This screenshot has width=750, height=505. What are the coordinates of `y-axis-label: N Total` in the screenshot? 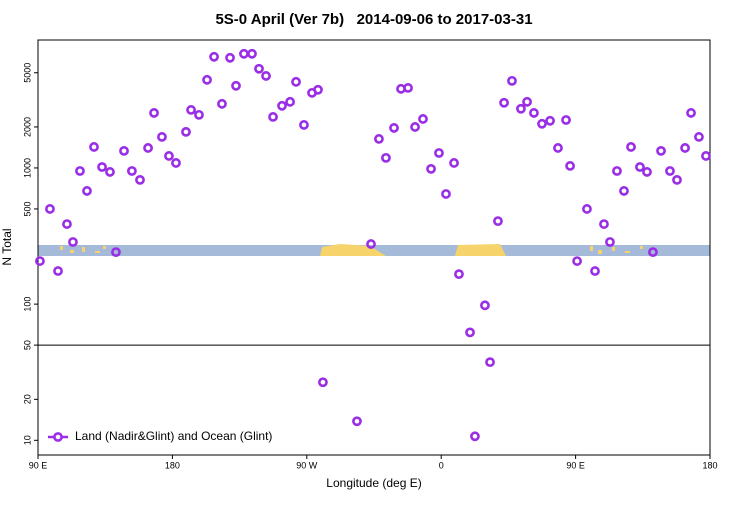 It's located at (7, 246).